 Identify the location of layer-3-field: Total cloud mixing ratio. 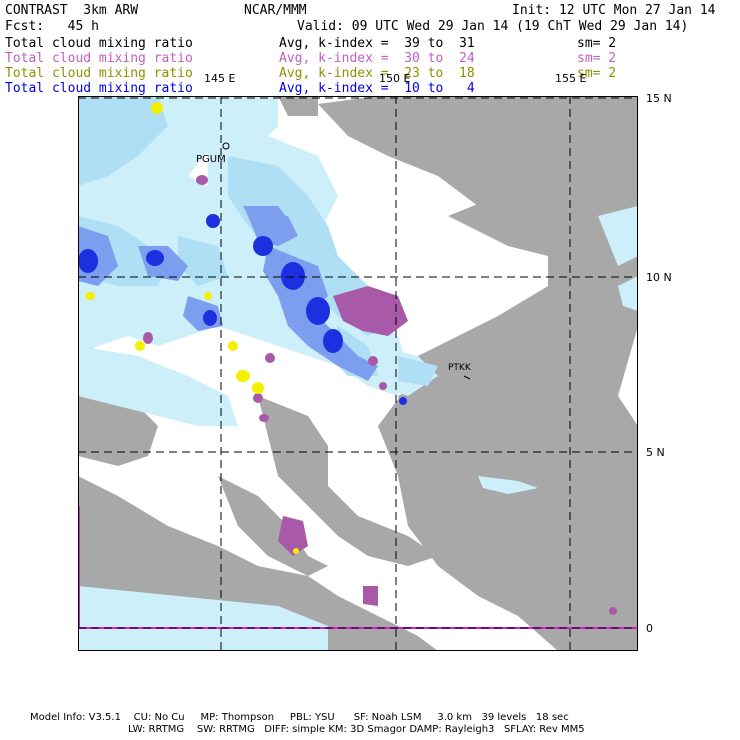
(99, 73).